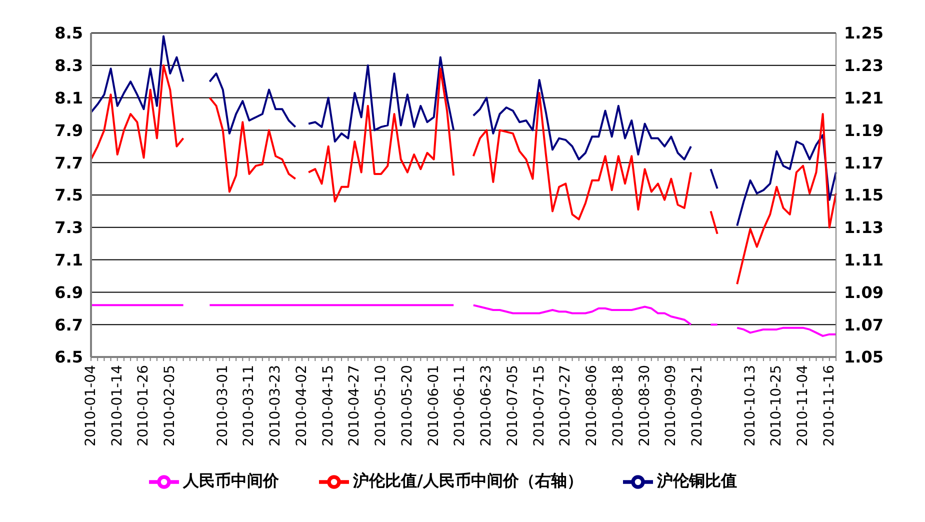 This screenshot has width=925, height=522. Describe the element at coordinates (864, 98) in the screenshot. I see `y2-tick-label: 1.21` at that location.